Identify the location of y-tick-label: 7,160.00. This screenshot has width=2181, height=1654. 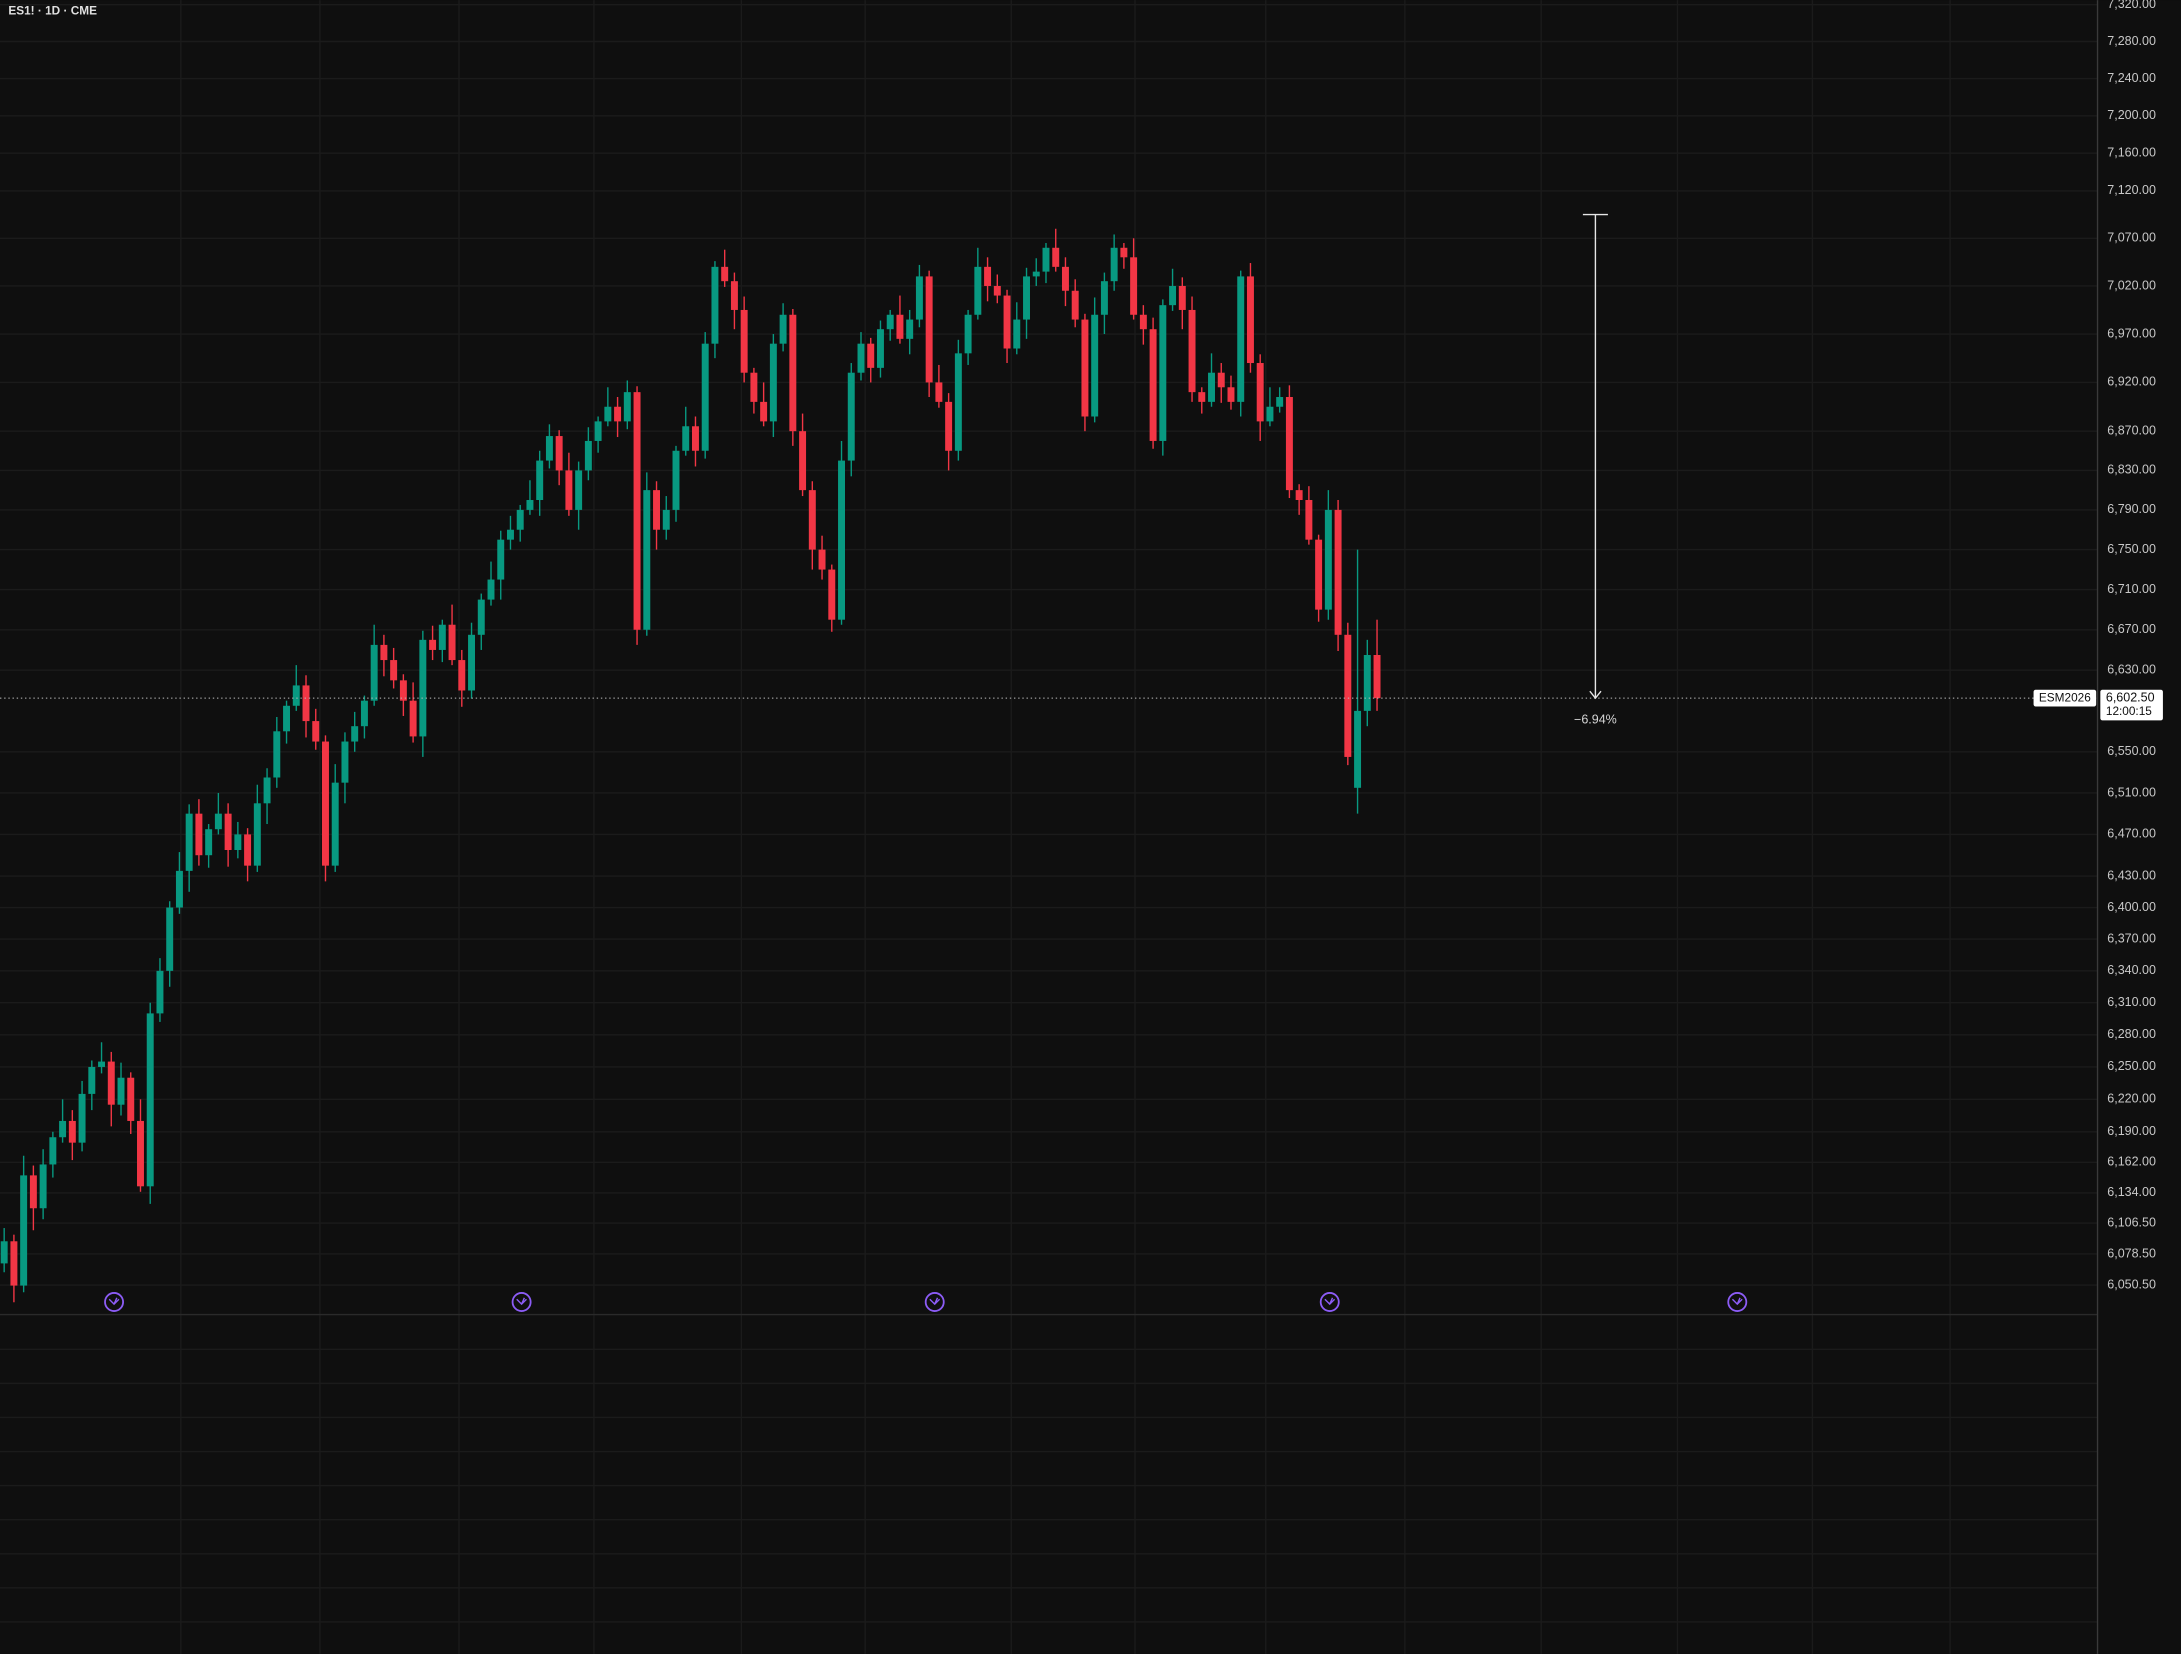
(2131, 153).